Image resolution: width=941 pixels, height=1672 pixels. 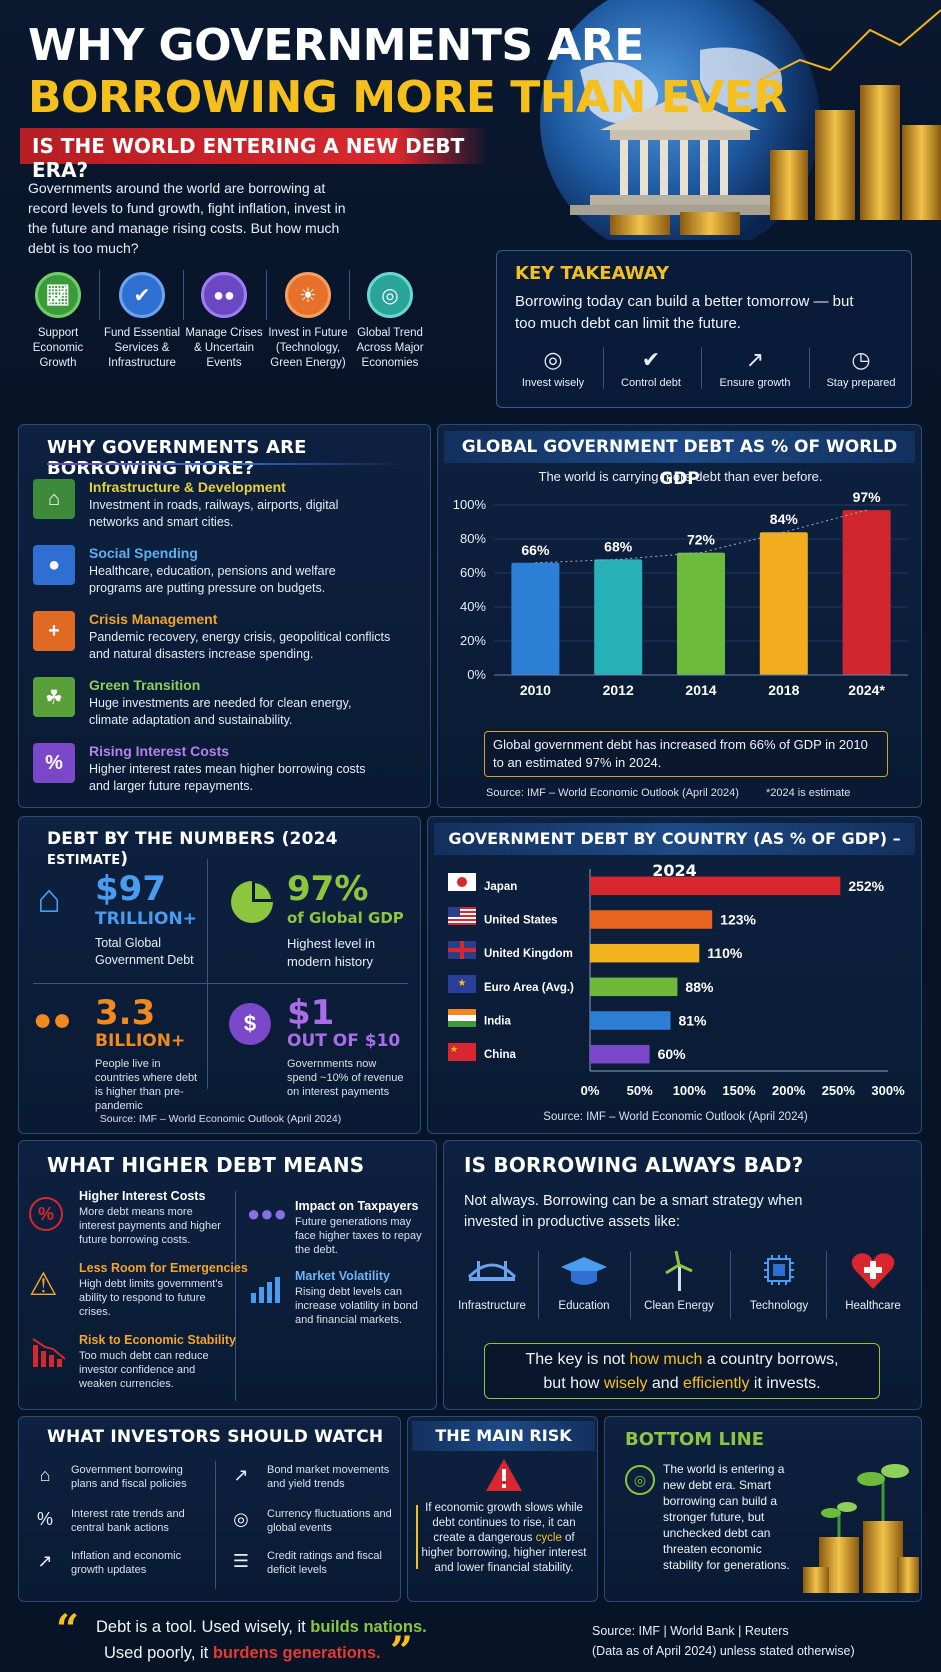 I want to click on bar-value-label: 110%, so click(x=725, y=953).